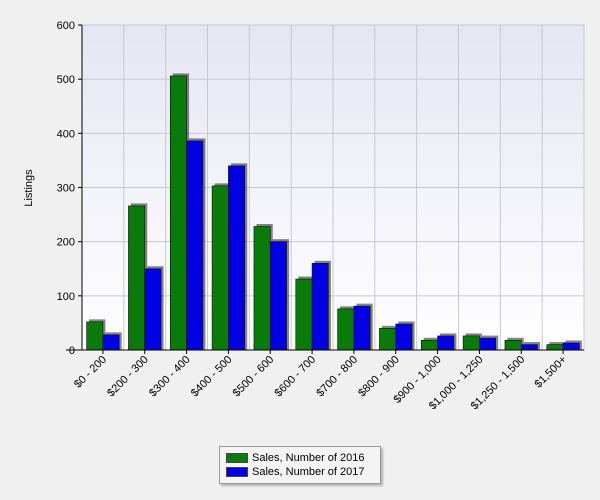 The width and height of the screenshot is (600, 500). Describe the element at coordinates (254, 377) in the screenshot. I see `x-tick-label: $500 - 600` at that location.